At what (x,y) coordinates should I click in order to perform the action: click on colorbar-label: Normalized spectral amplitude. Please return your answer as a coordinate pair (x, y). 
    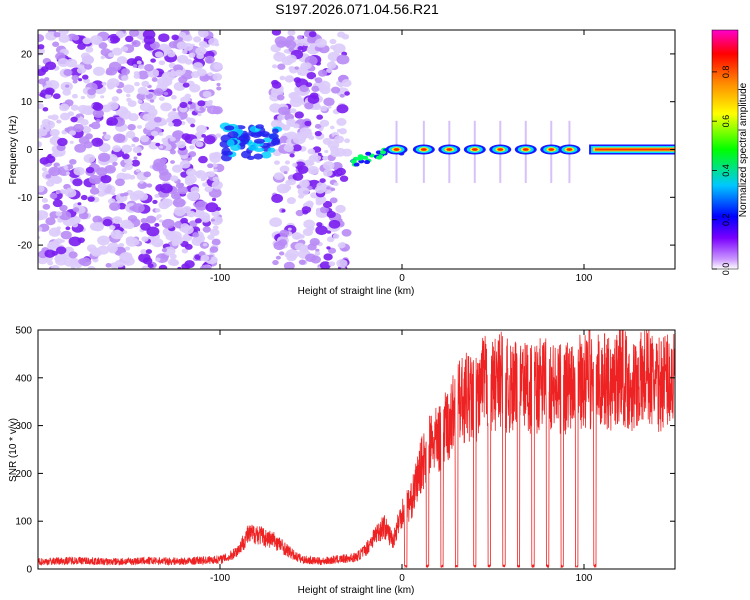
    Looking at the image, I should click on (743, 149).